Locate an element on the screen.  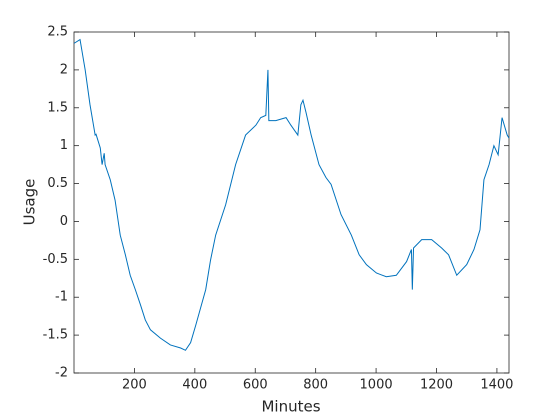
y-tick-label: -0.5 is located at coordinates (55, 259).